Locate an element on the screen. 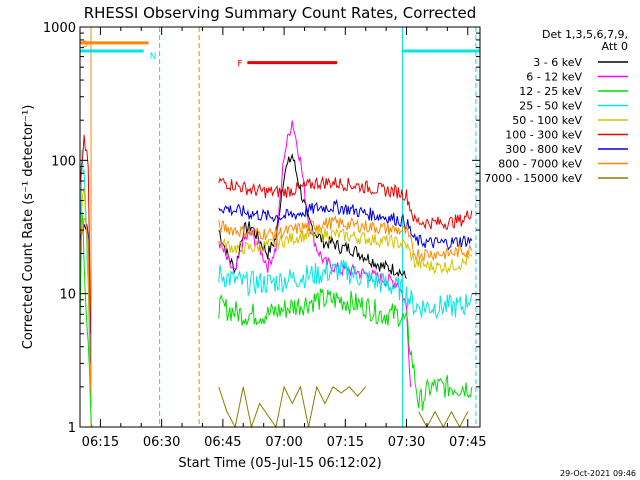 This screenshot has height=480, width=640. x-tick-label-6: 07:45 is located at coordinates (467, 442).